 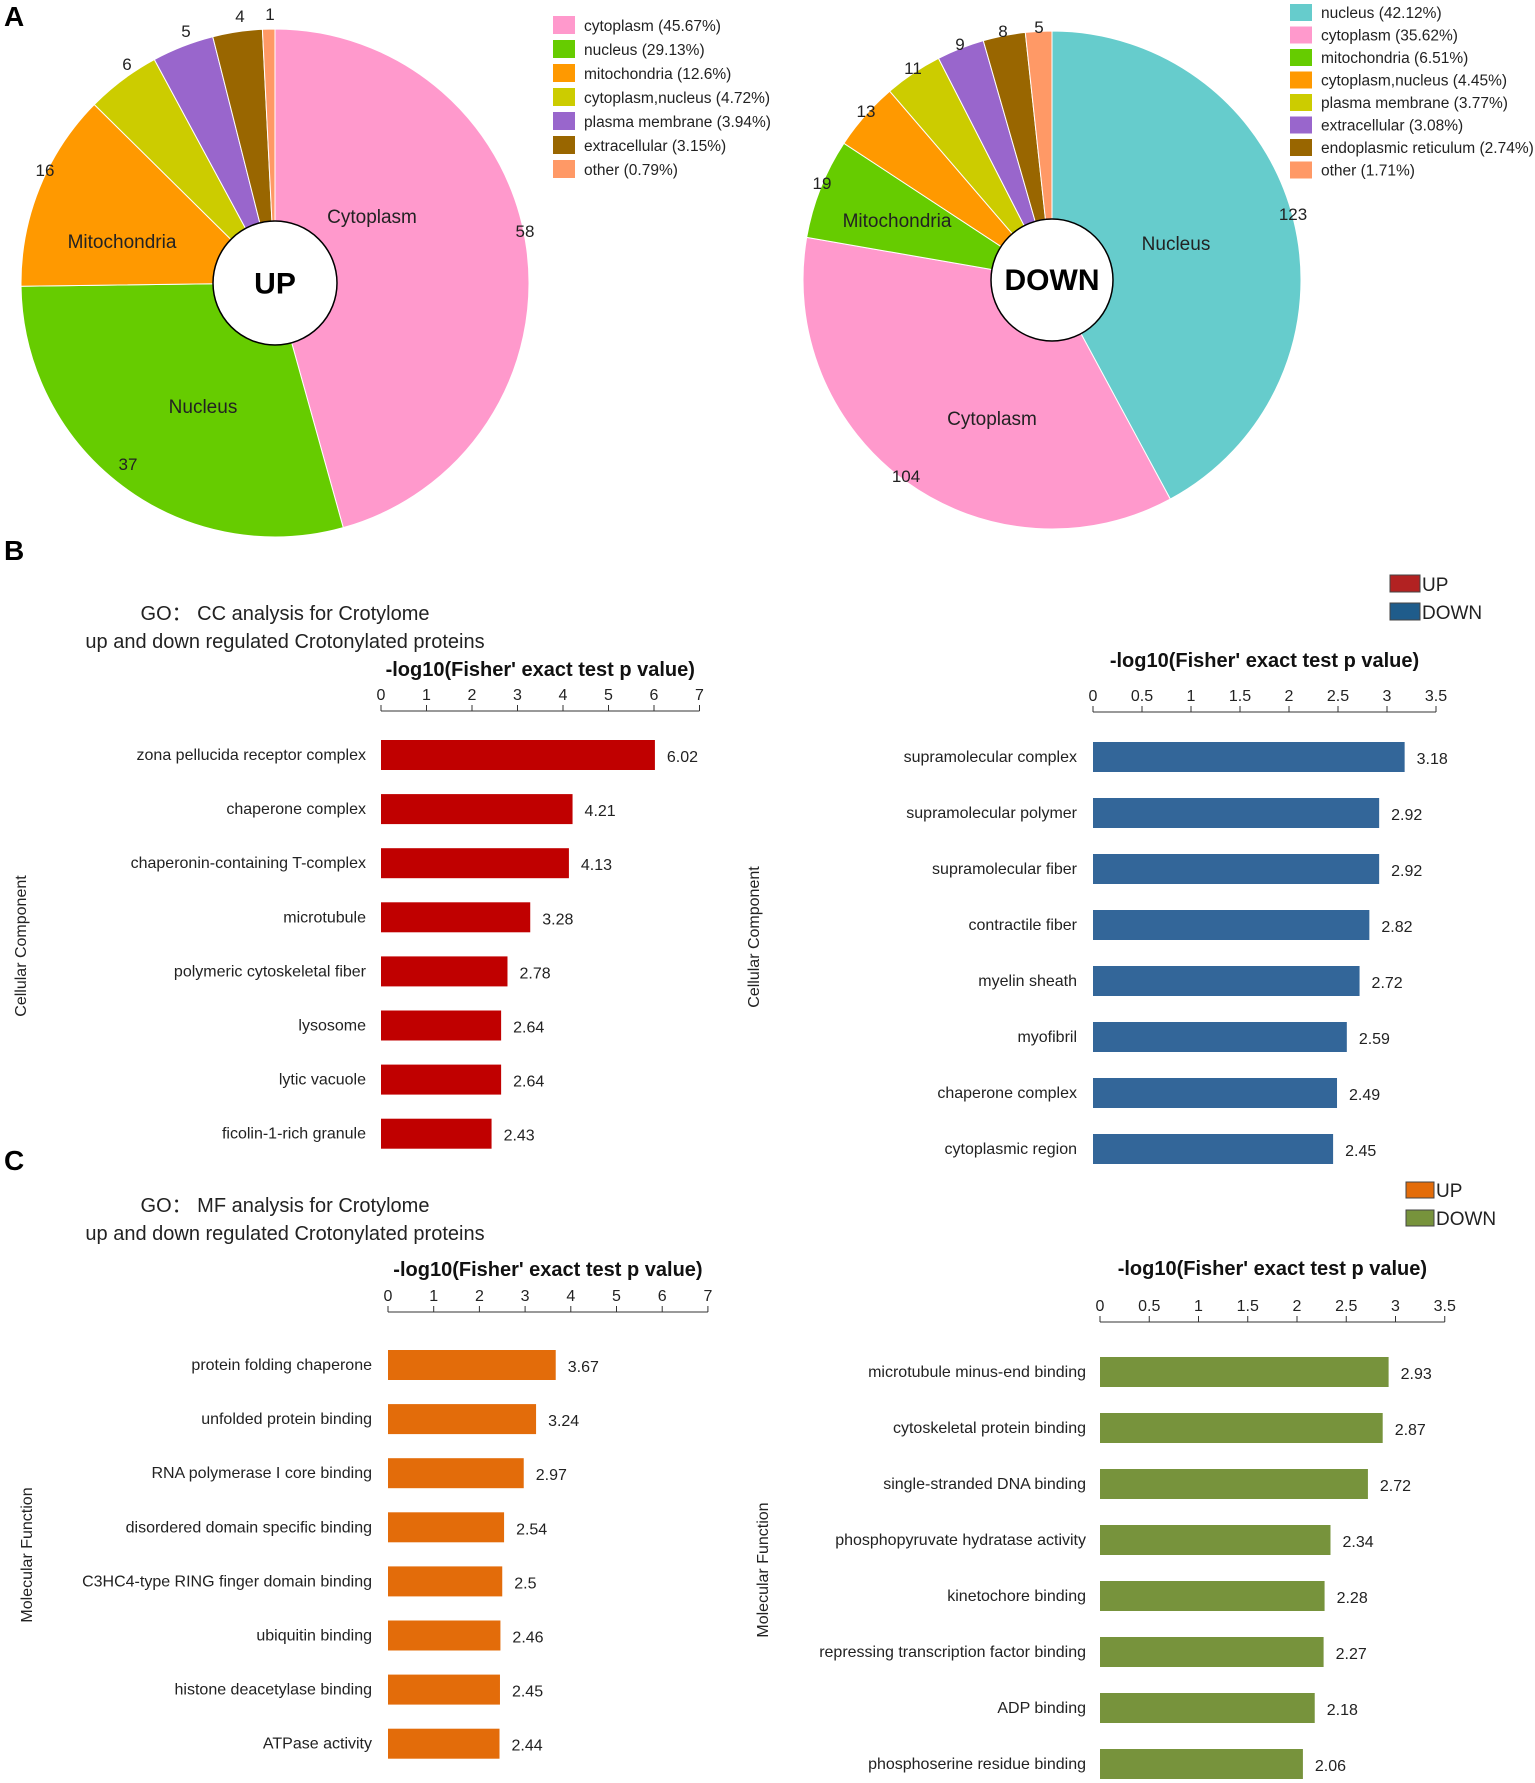 What do you see at coordinates (1272, 1269) in the screenshot?
I see `x-axis-title-mf-down: -log10(Fisher' exact test p value)` at bounding box center [1272, 1269].